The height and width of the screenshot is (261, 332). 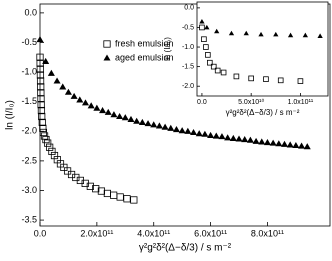 I want to click on inset-background, so click(x=262, y=49).